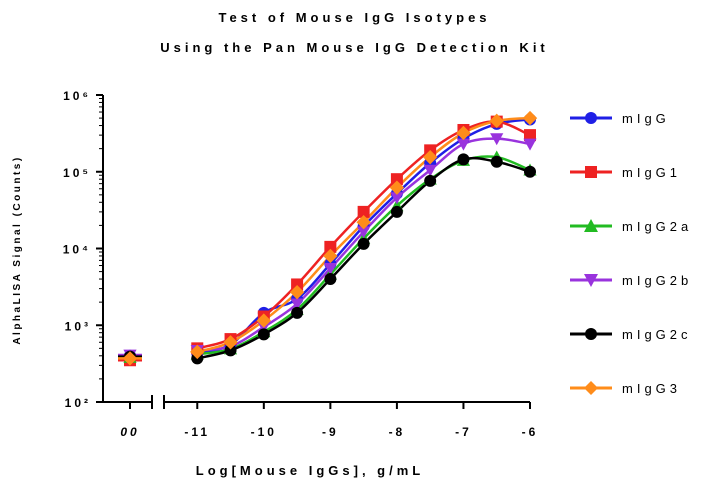  Describe the element at coordinates (638, 185) in the screenshot. I see `legend-item: mIgG1` at that location.